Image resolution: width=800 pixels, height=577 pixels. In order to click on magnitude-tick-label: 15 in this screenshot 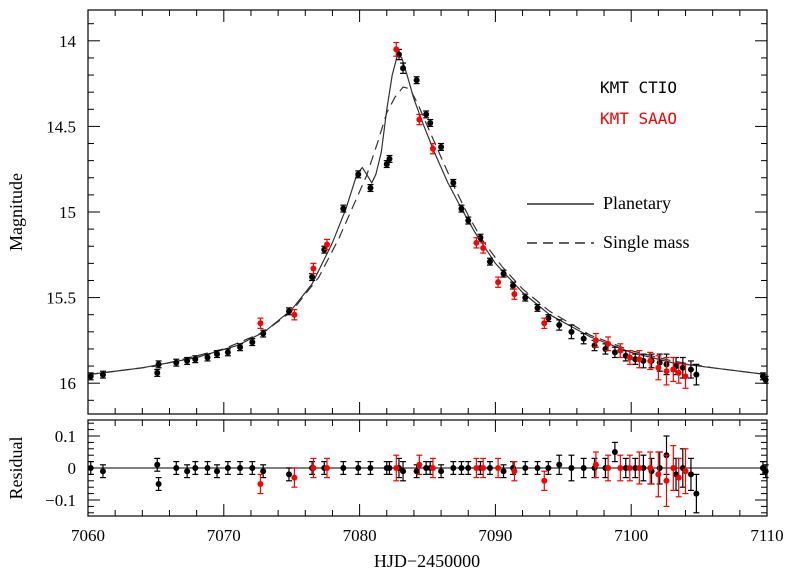, I will do `click(67, 212)`.